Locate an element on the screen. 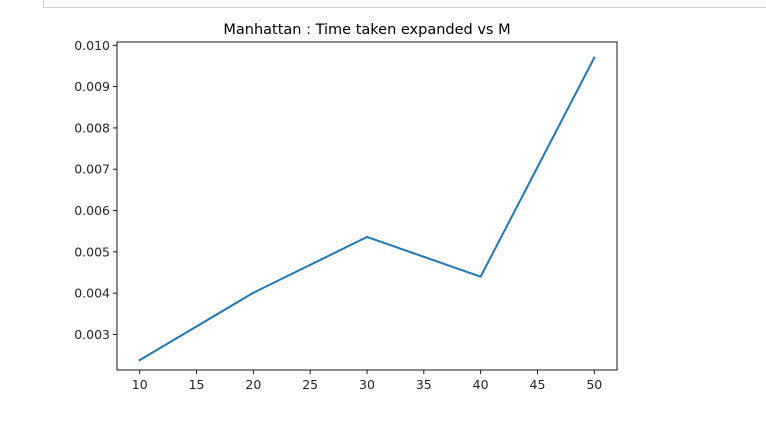 The image size is (766, 432). y-tick-label: 0.010 is located at coordinates (92, 45).